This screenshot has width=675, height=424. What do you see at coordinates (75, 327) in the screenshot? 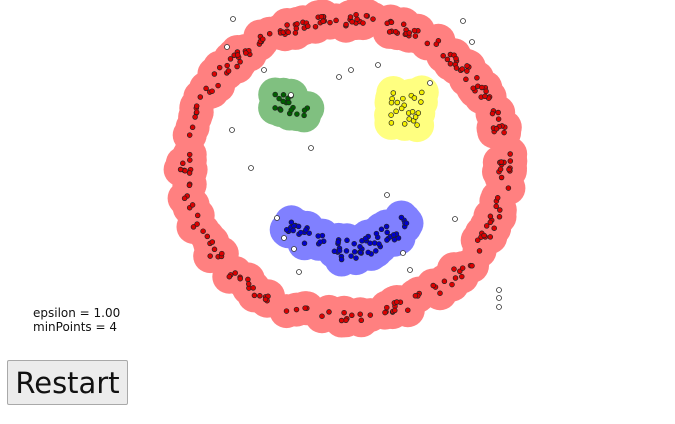
I see `min-points-label: minPoints = 4` at bounding box center [75, 327].